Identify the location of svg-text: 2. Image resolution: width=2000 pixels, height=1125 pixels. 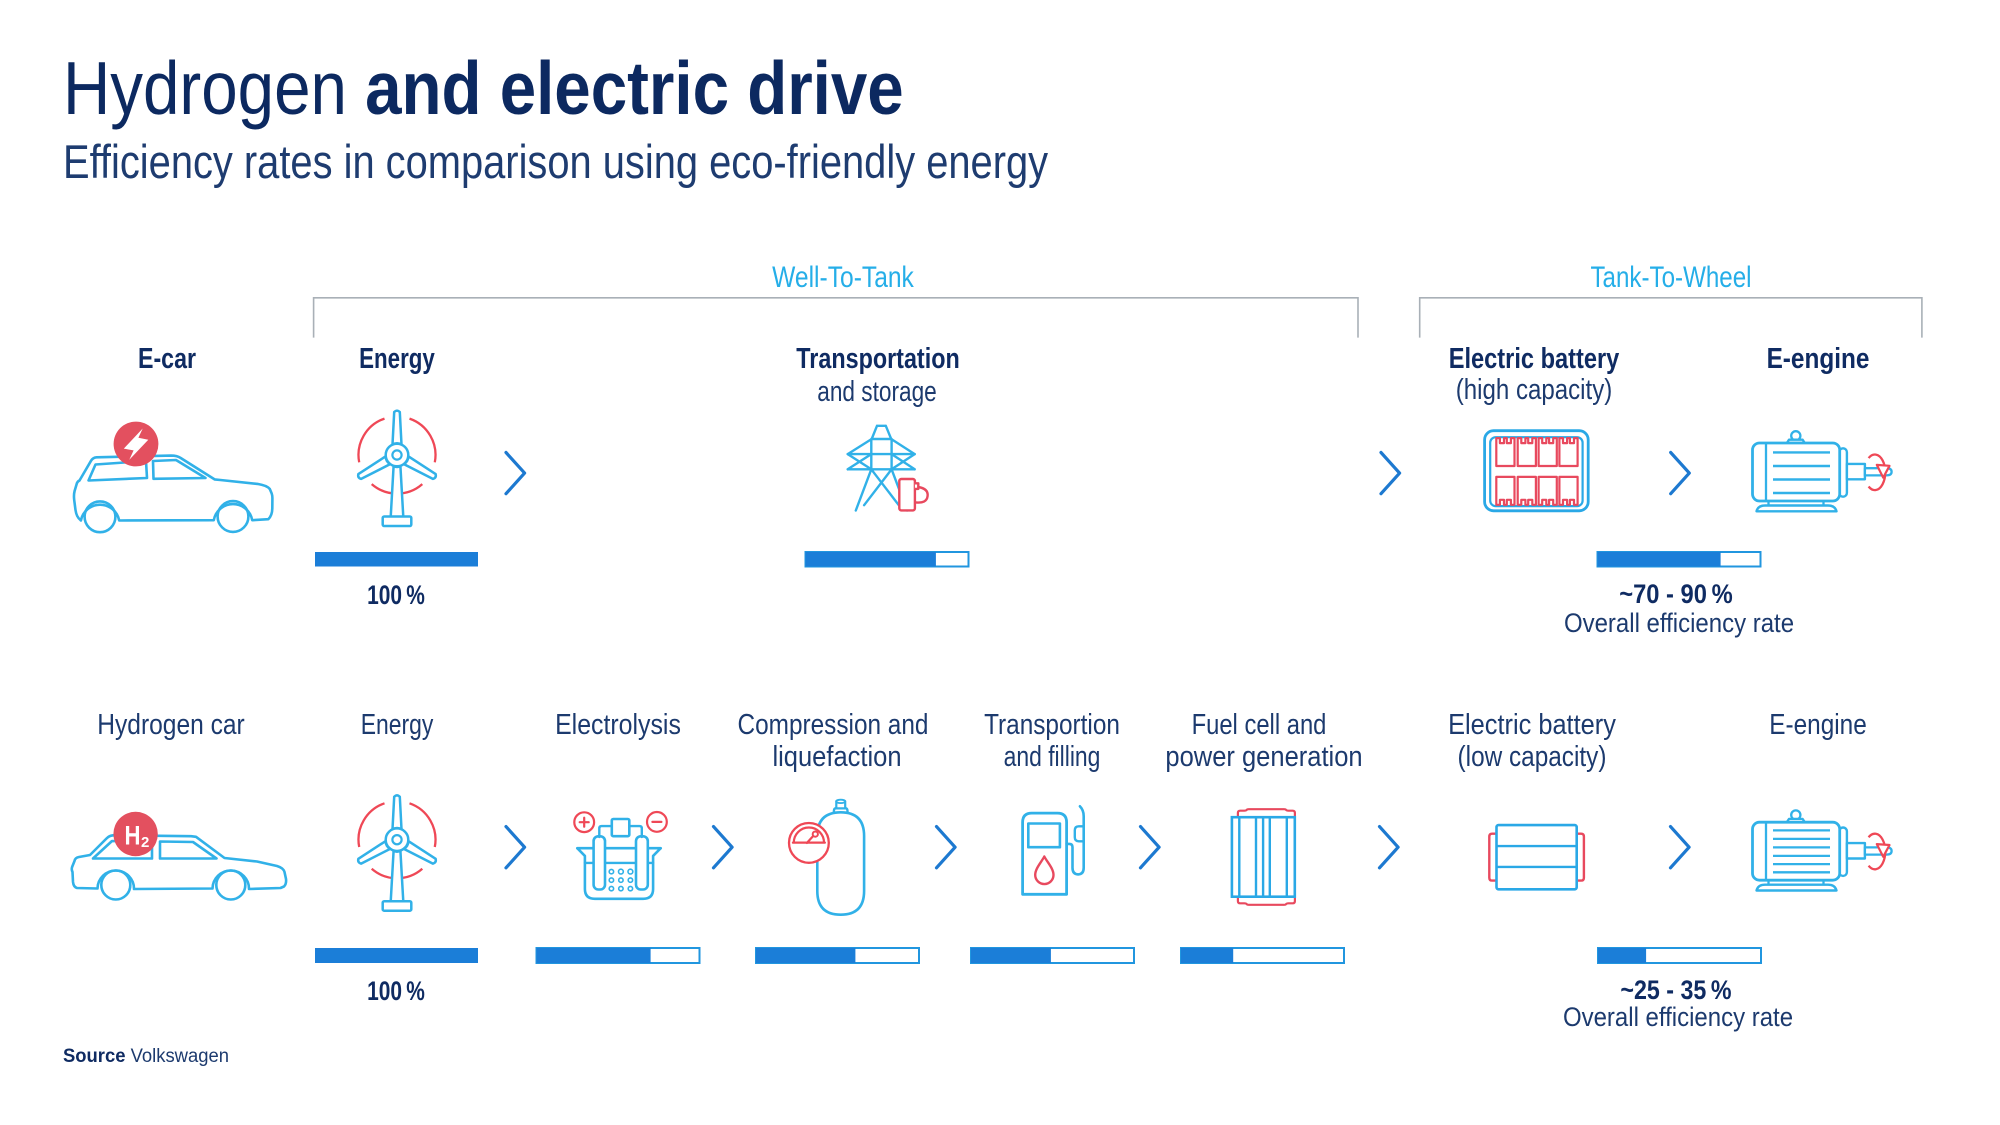
(145, 842).